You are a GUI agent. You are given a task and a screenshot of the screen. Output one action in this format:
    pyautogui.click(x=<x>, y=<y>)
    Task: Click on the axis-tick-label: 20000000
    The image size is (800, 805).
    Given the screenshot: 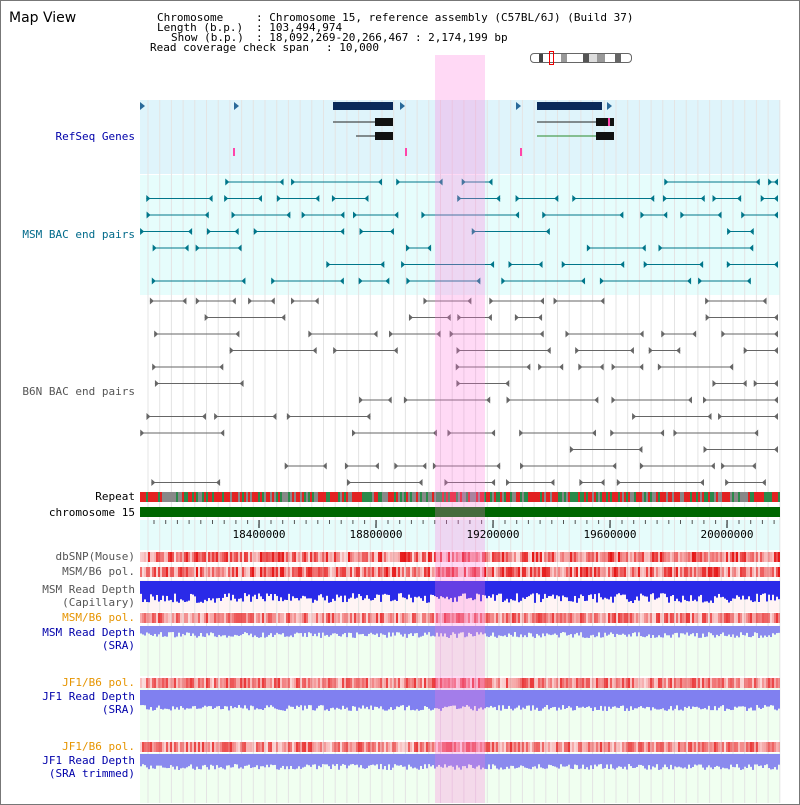 What is the action you would take?
    pyautogui.click(x=727, y=534)
    